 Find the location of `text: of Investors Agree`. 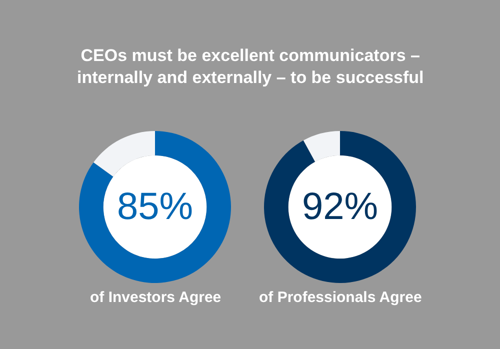

text: of Investors Agree is located at coordinates (156, 297).